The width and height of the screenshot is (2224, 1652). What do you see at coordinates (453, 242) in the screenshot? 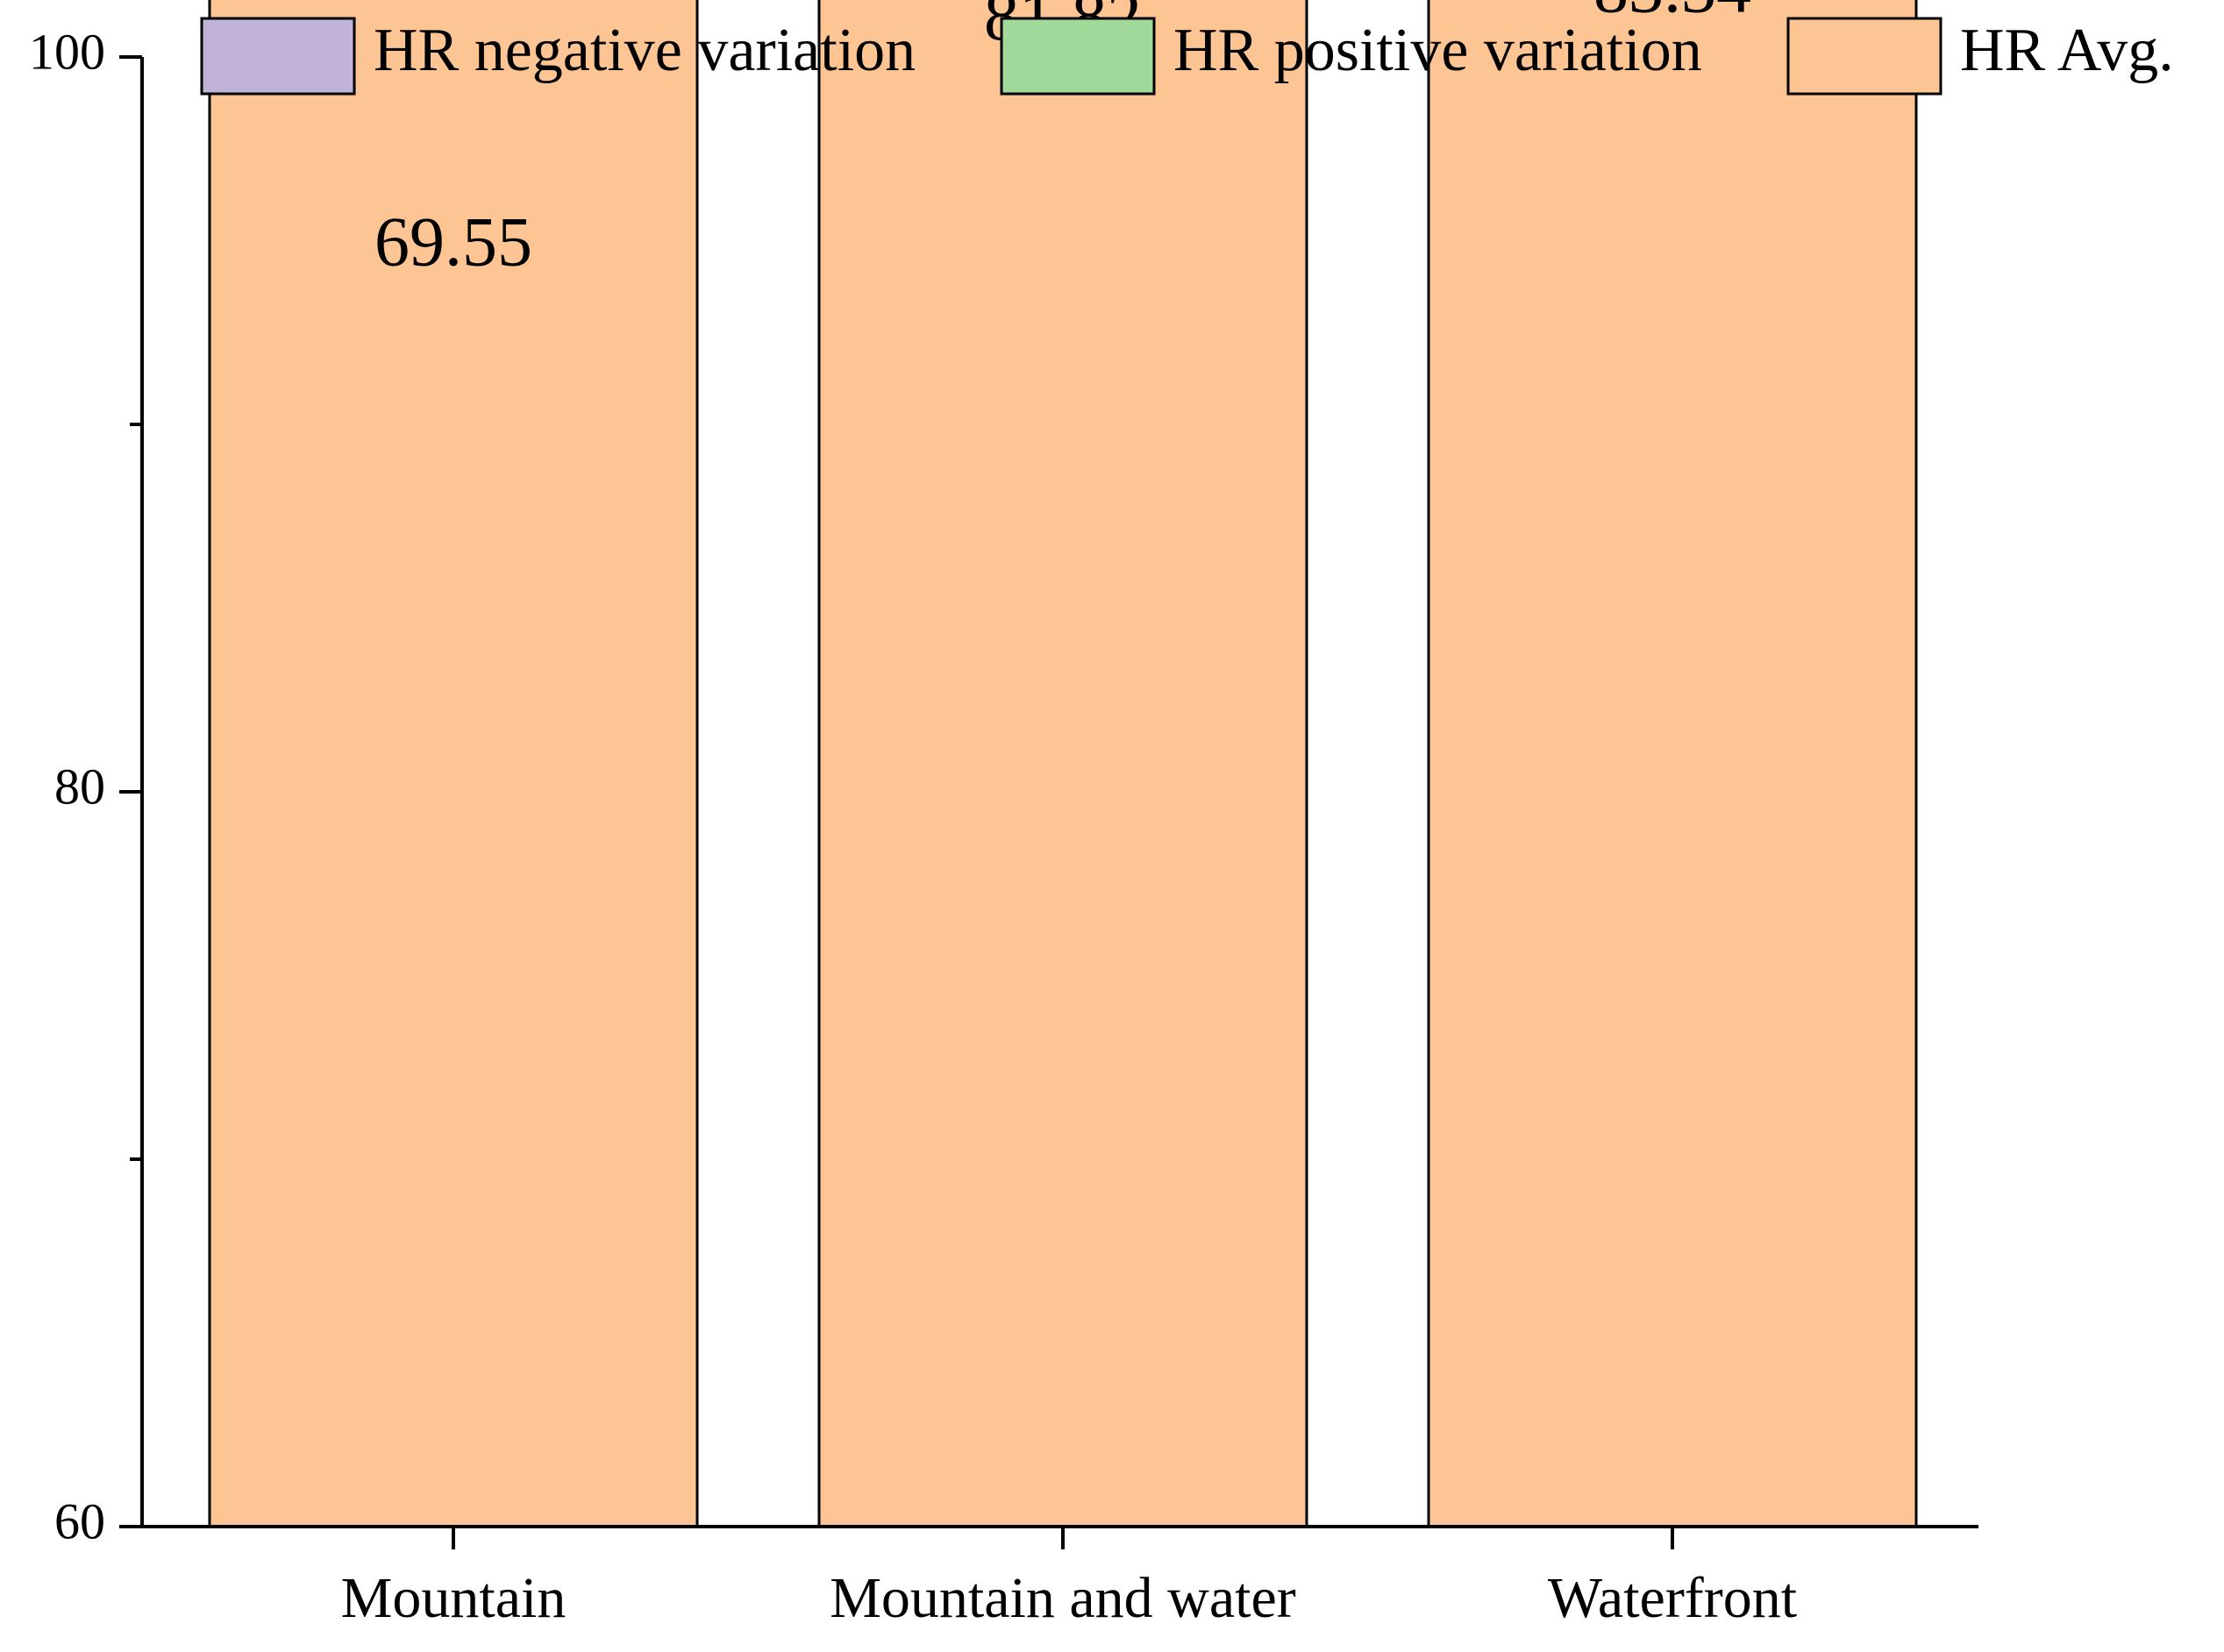
I see `data-label: 69.55` at bounding box center [453, 242].